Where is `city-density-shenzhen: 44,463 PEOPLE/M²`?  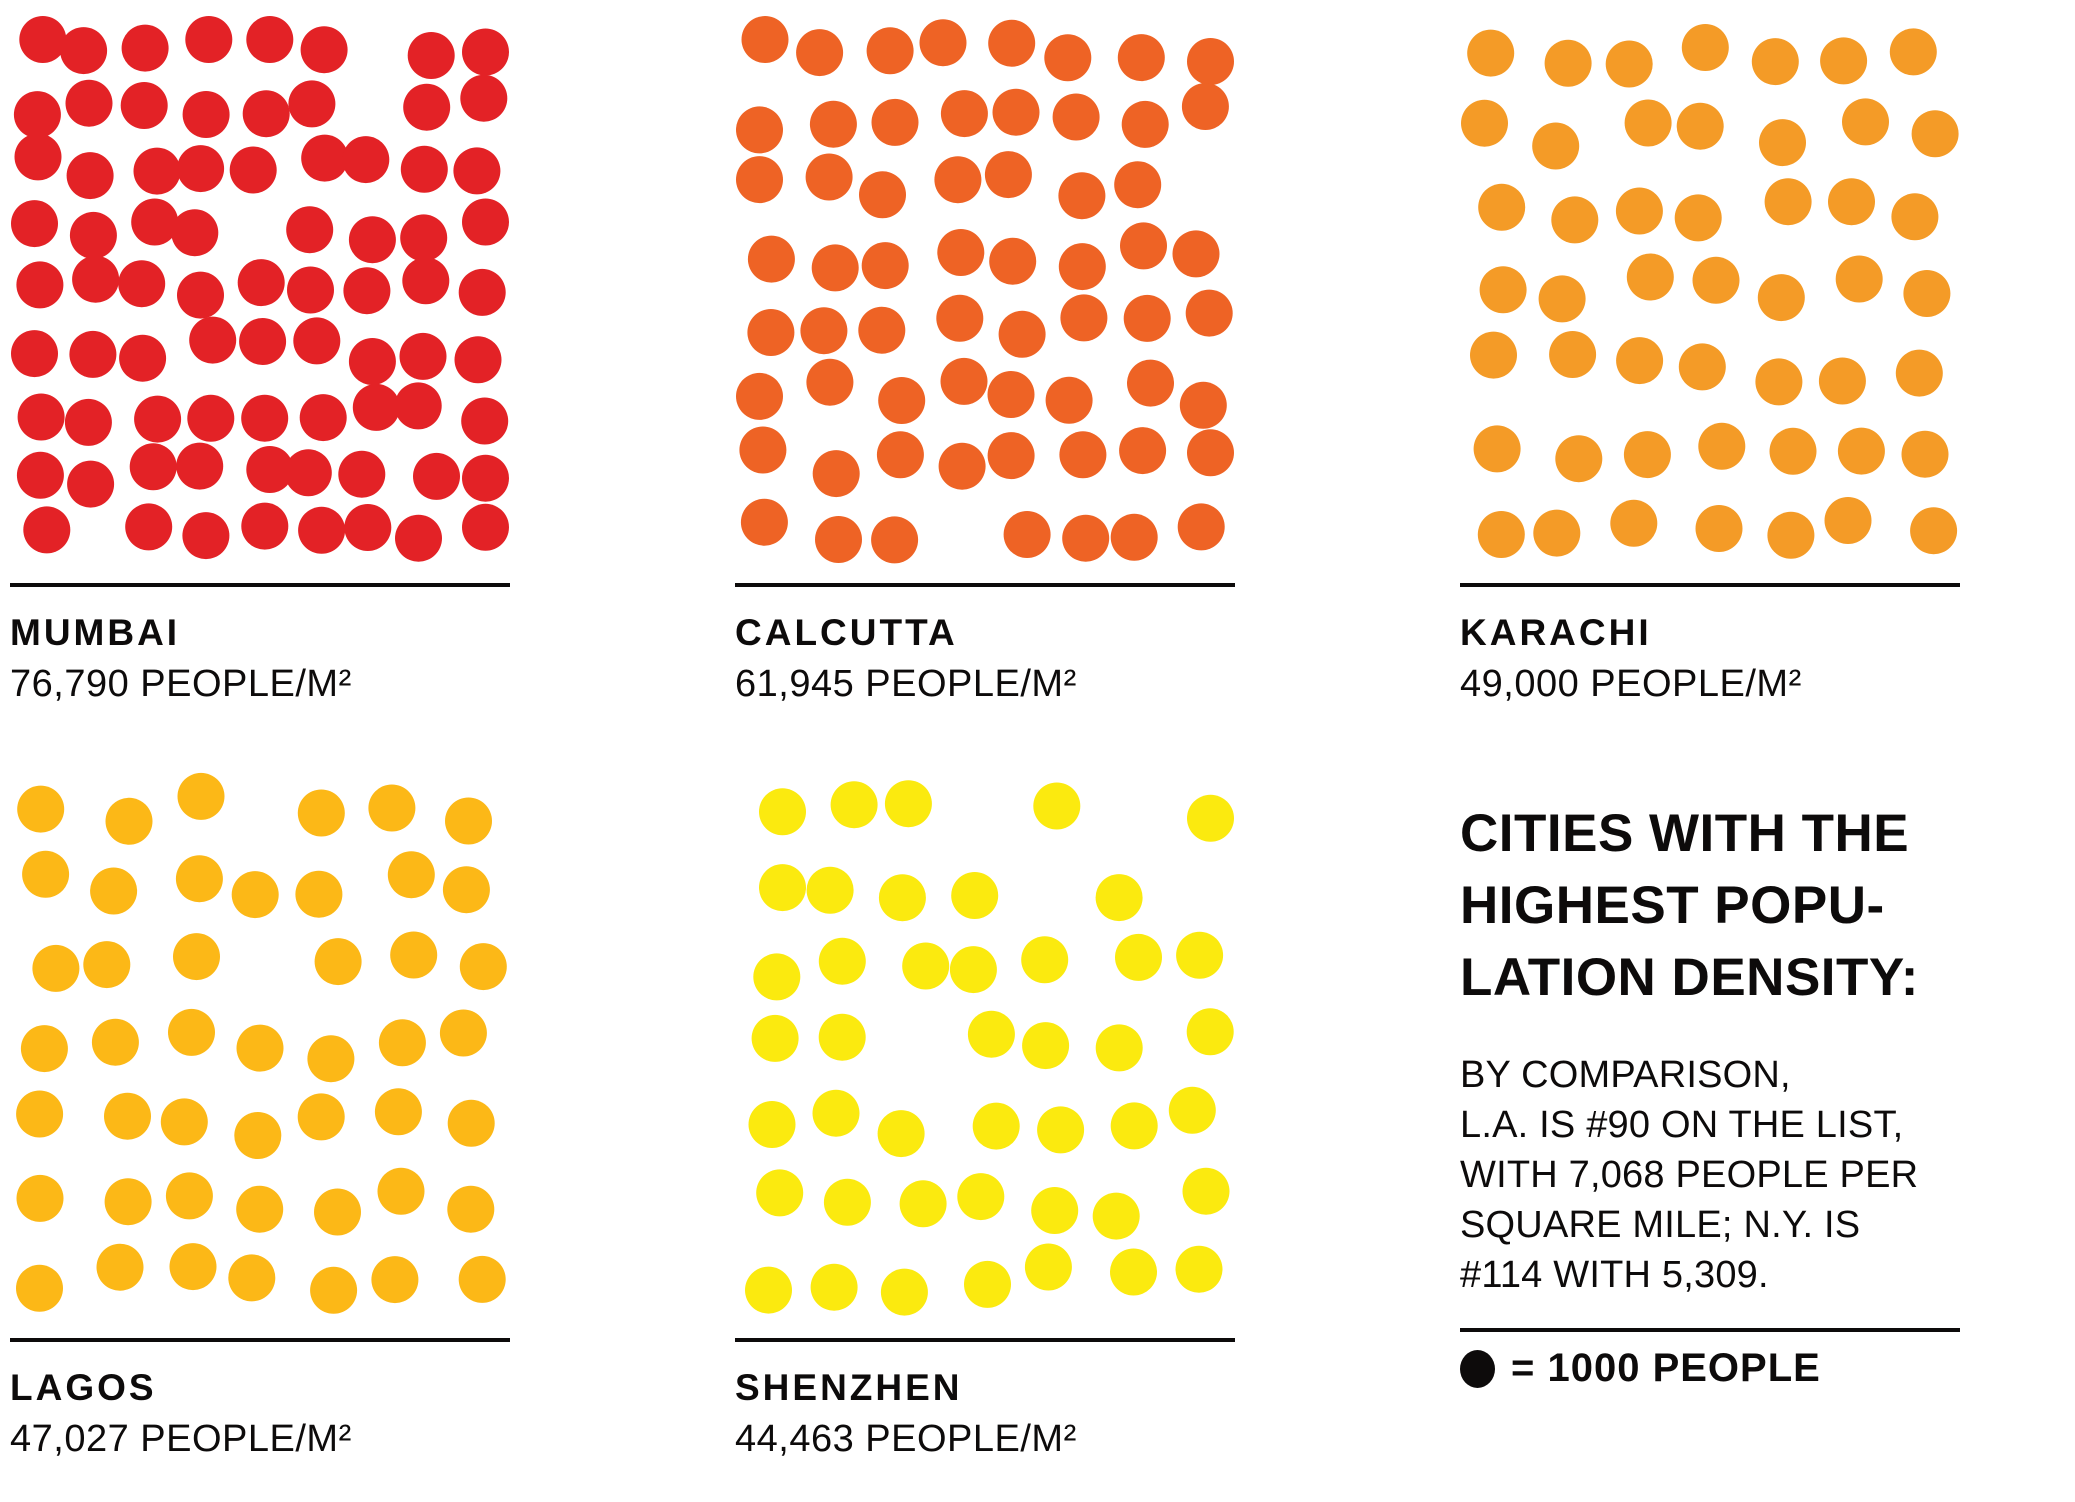 city-density-shenzhen: 44,463 PEOPLE/M² is located at coordinates (906, 1438).